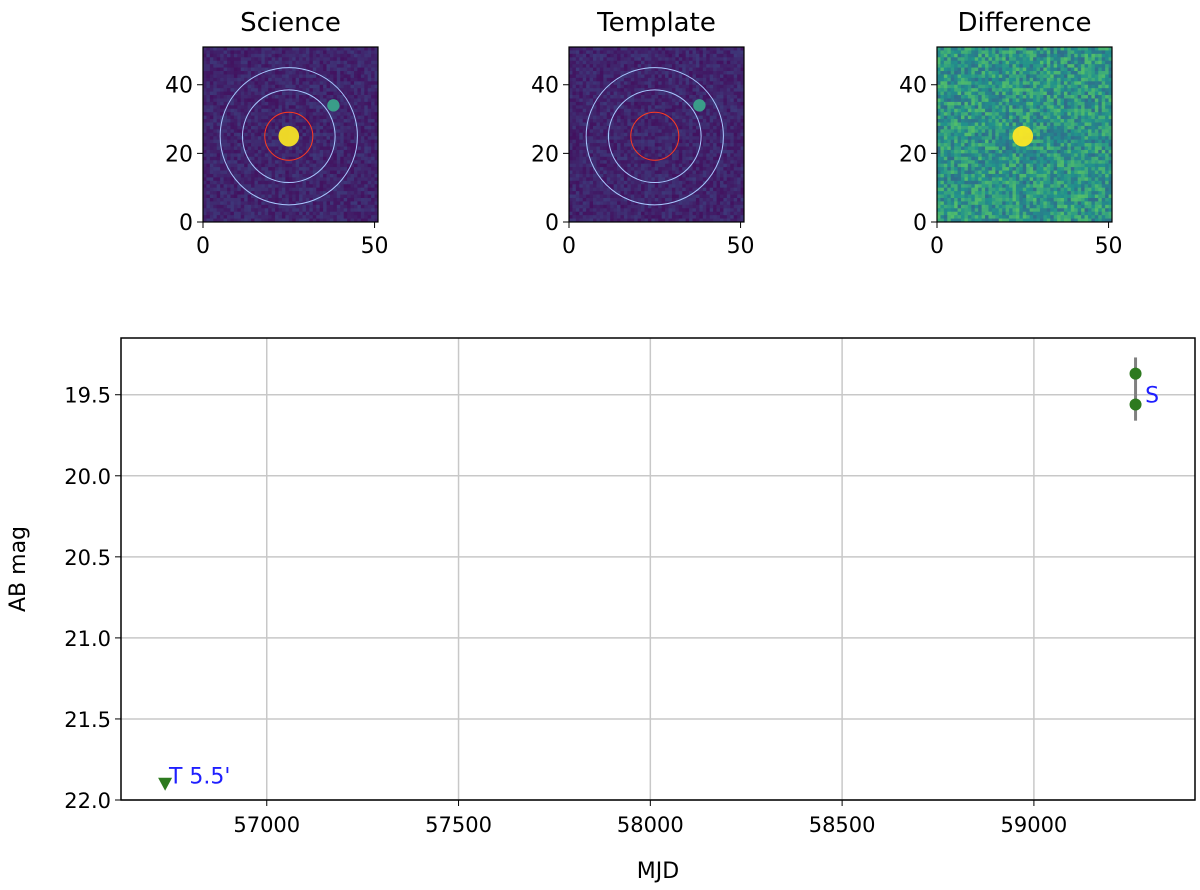 The width and height of the screenshot is (1200, 890). I want to click on x-axis-label: MJD, so click(658, 871).